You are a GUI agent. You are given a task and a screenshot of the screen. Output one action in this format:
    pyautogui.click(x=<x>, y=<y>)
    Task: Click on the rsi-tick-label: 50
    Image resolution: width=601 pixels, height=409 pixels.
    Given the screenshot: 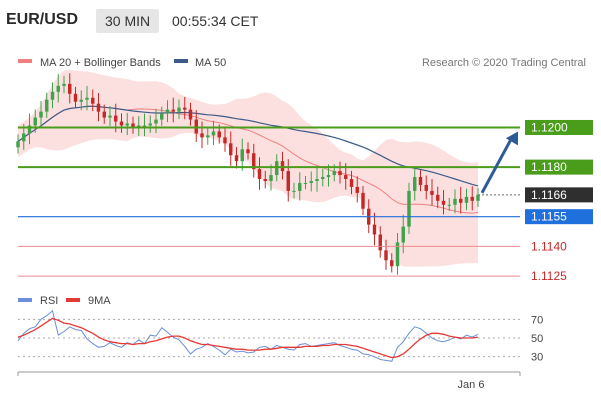 What is the action you would take?
    pyautogui.click(x=537, y=339)
    